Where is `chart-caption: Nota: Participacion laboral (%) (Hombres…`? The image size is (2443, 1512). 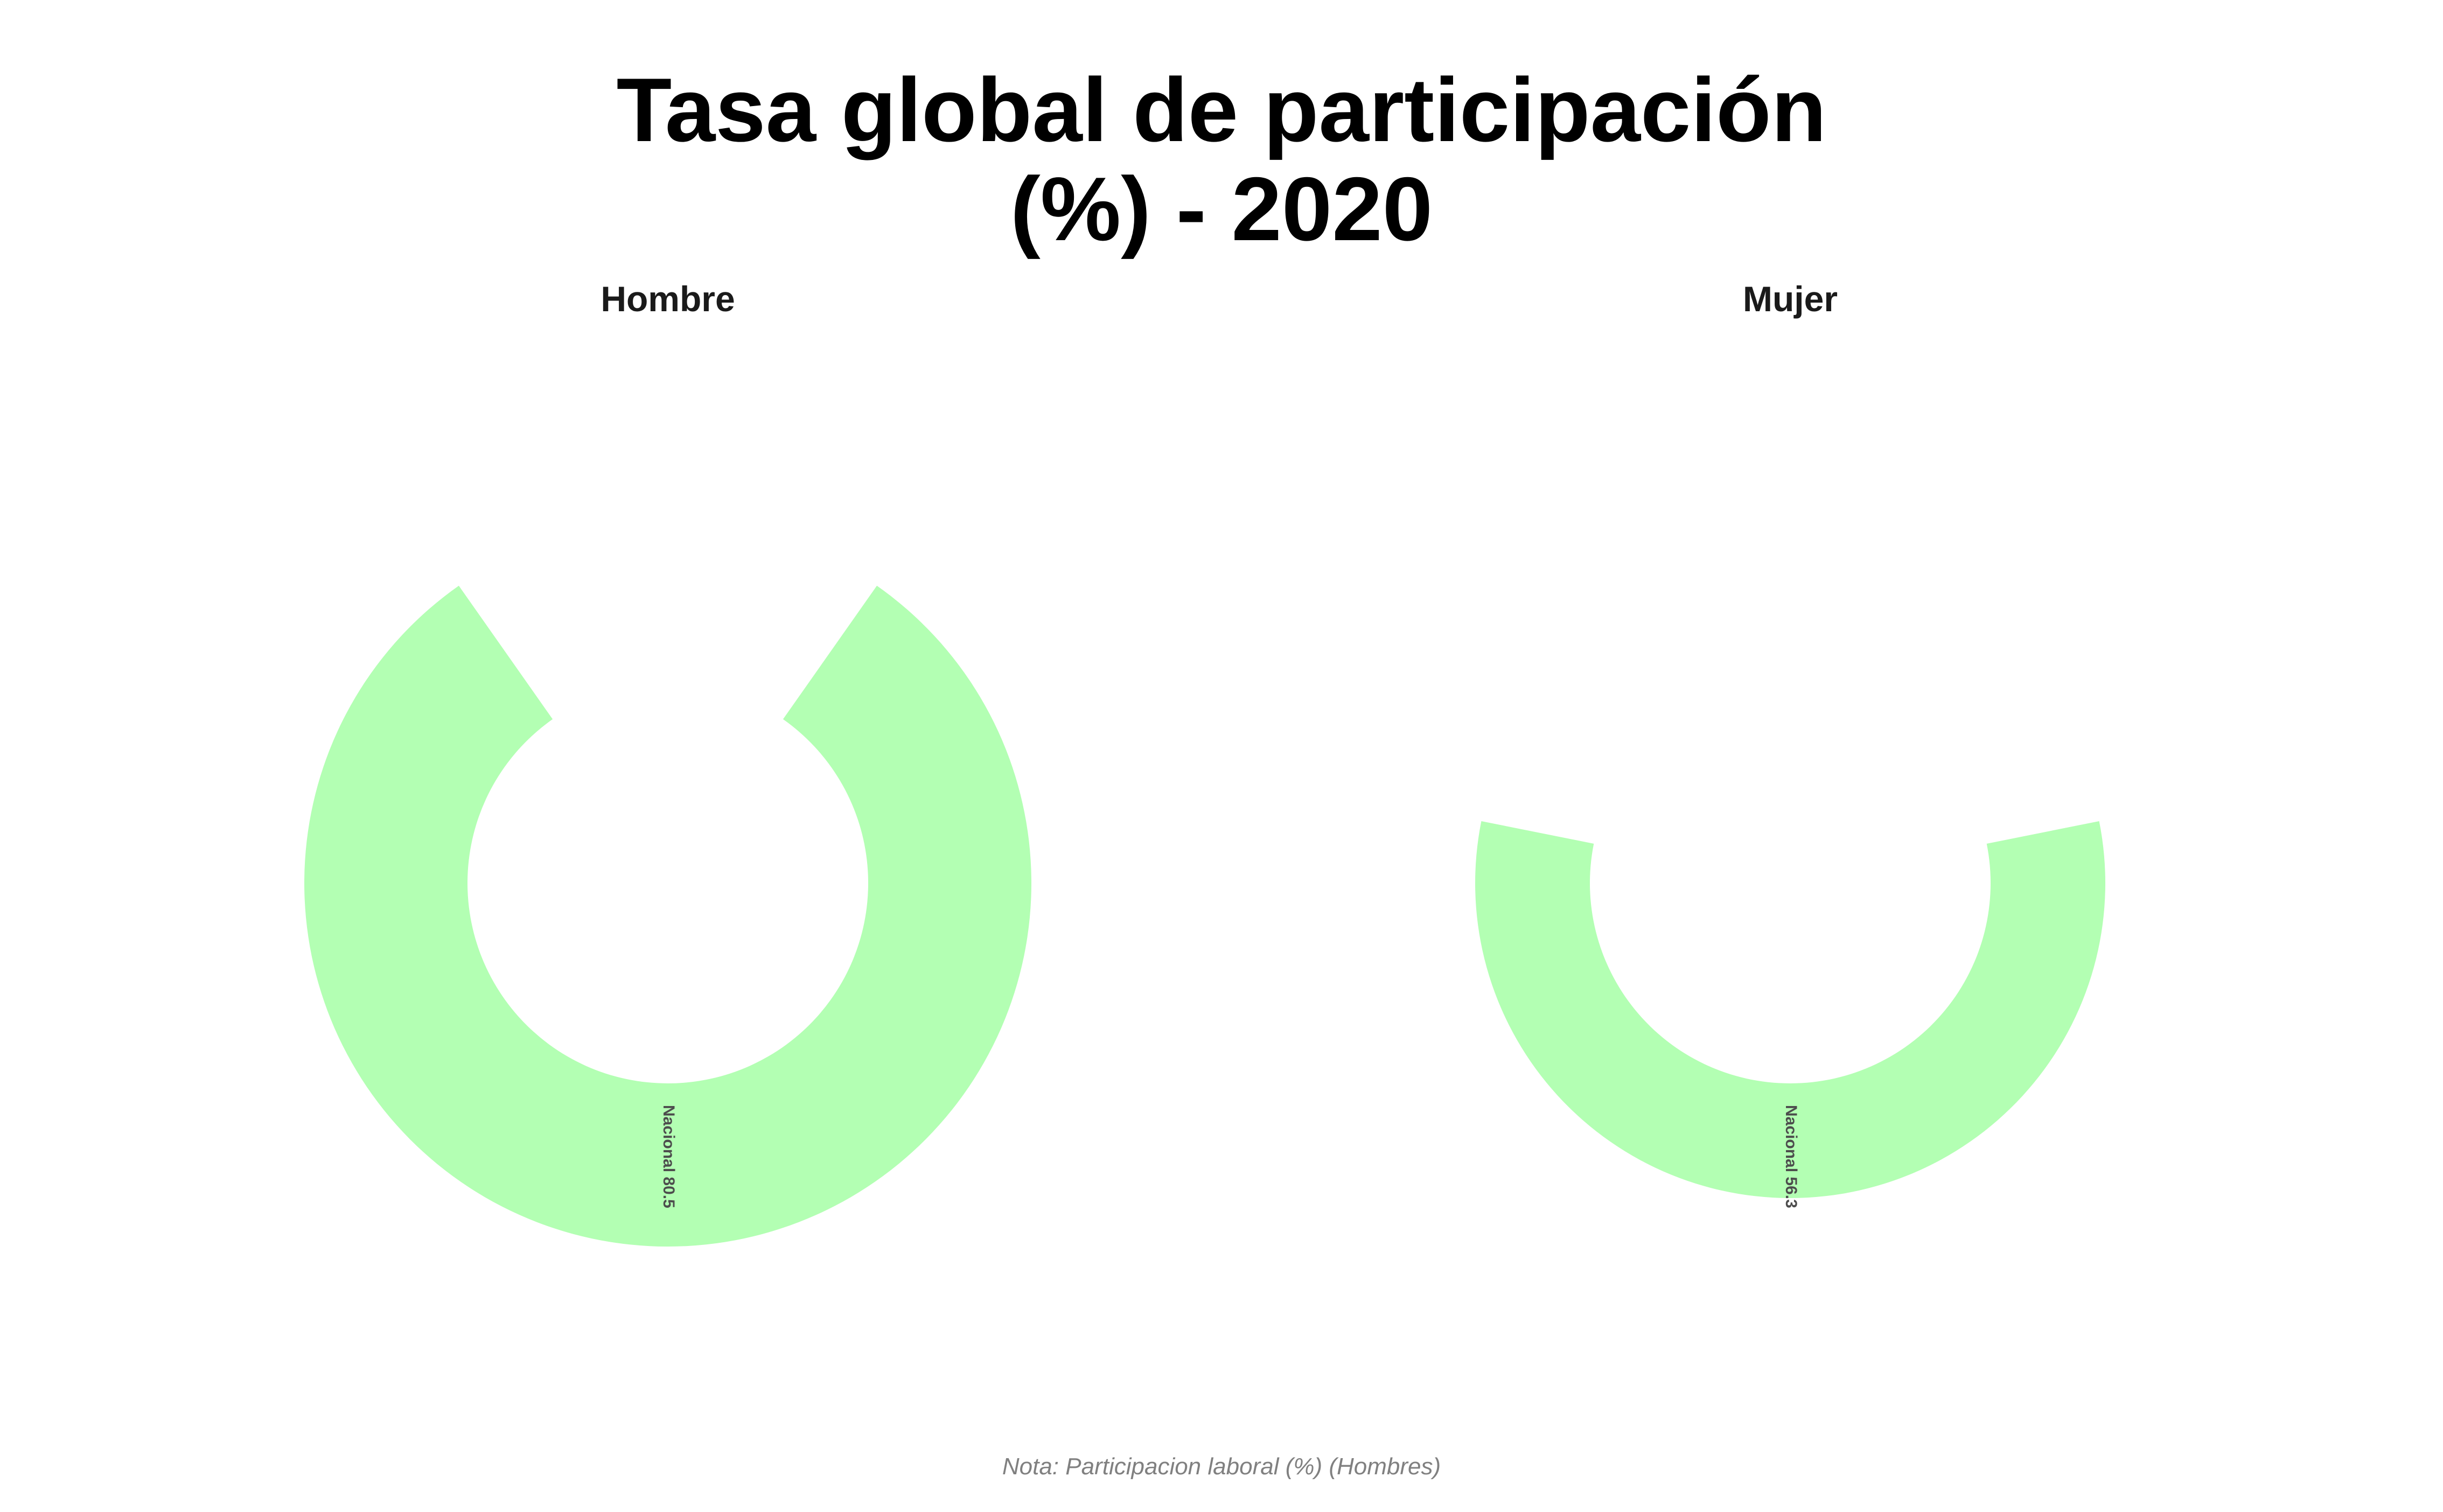 chart-caption: Nota: Participacion laboral (%) (Hombres… is located at coordinates (1221, 1466).